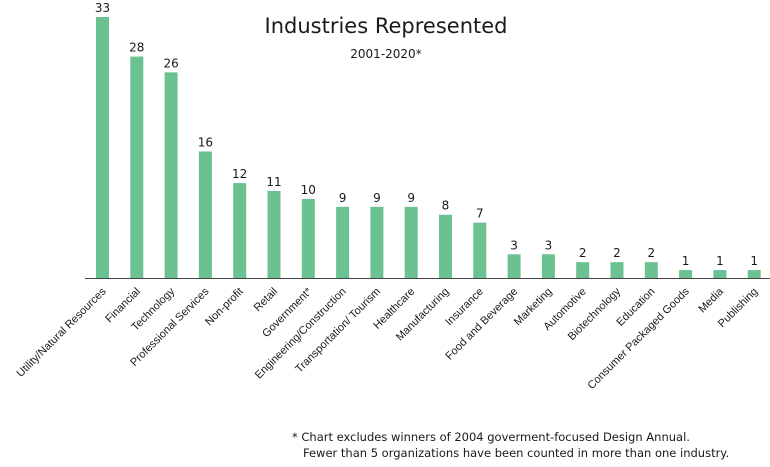 The width and height of the screenshot is (770, 467). What do you see at coordinates (205, 142) in the screenshot?
I see `value-label-professional-services: 16` at bounding box center [205, 142].